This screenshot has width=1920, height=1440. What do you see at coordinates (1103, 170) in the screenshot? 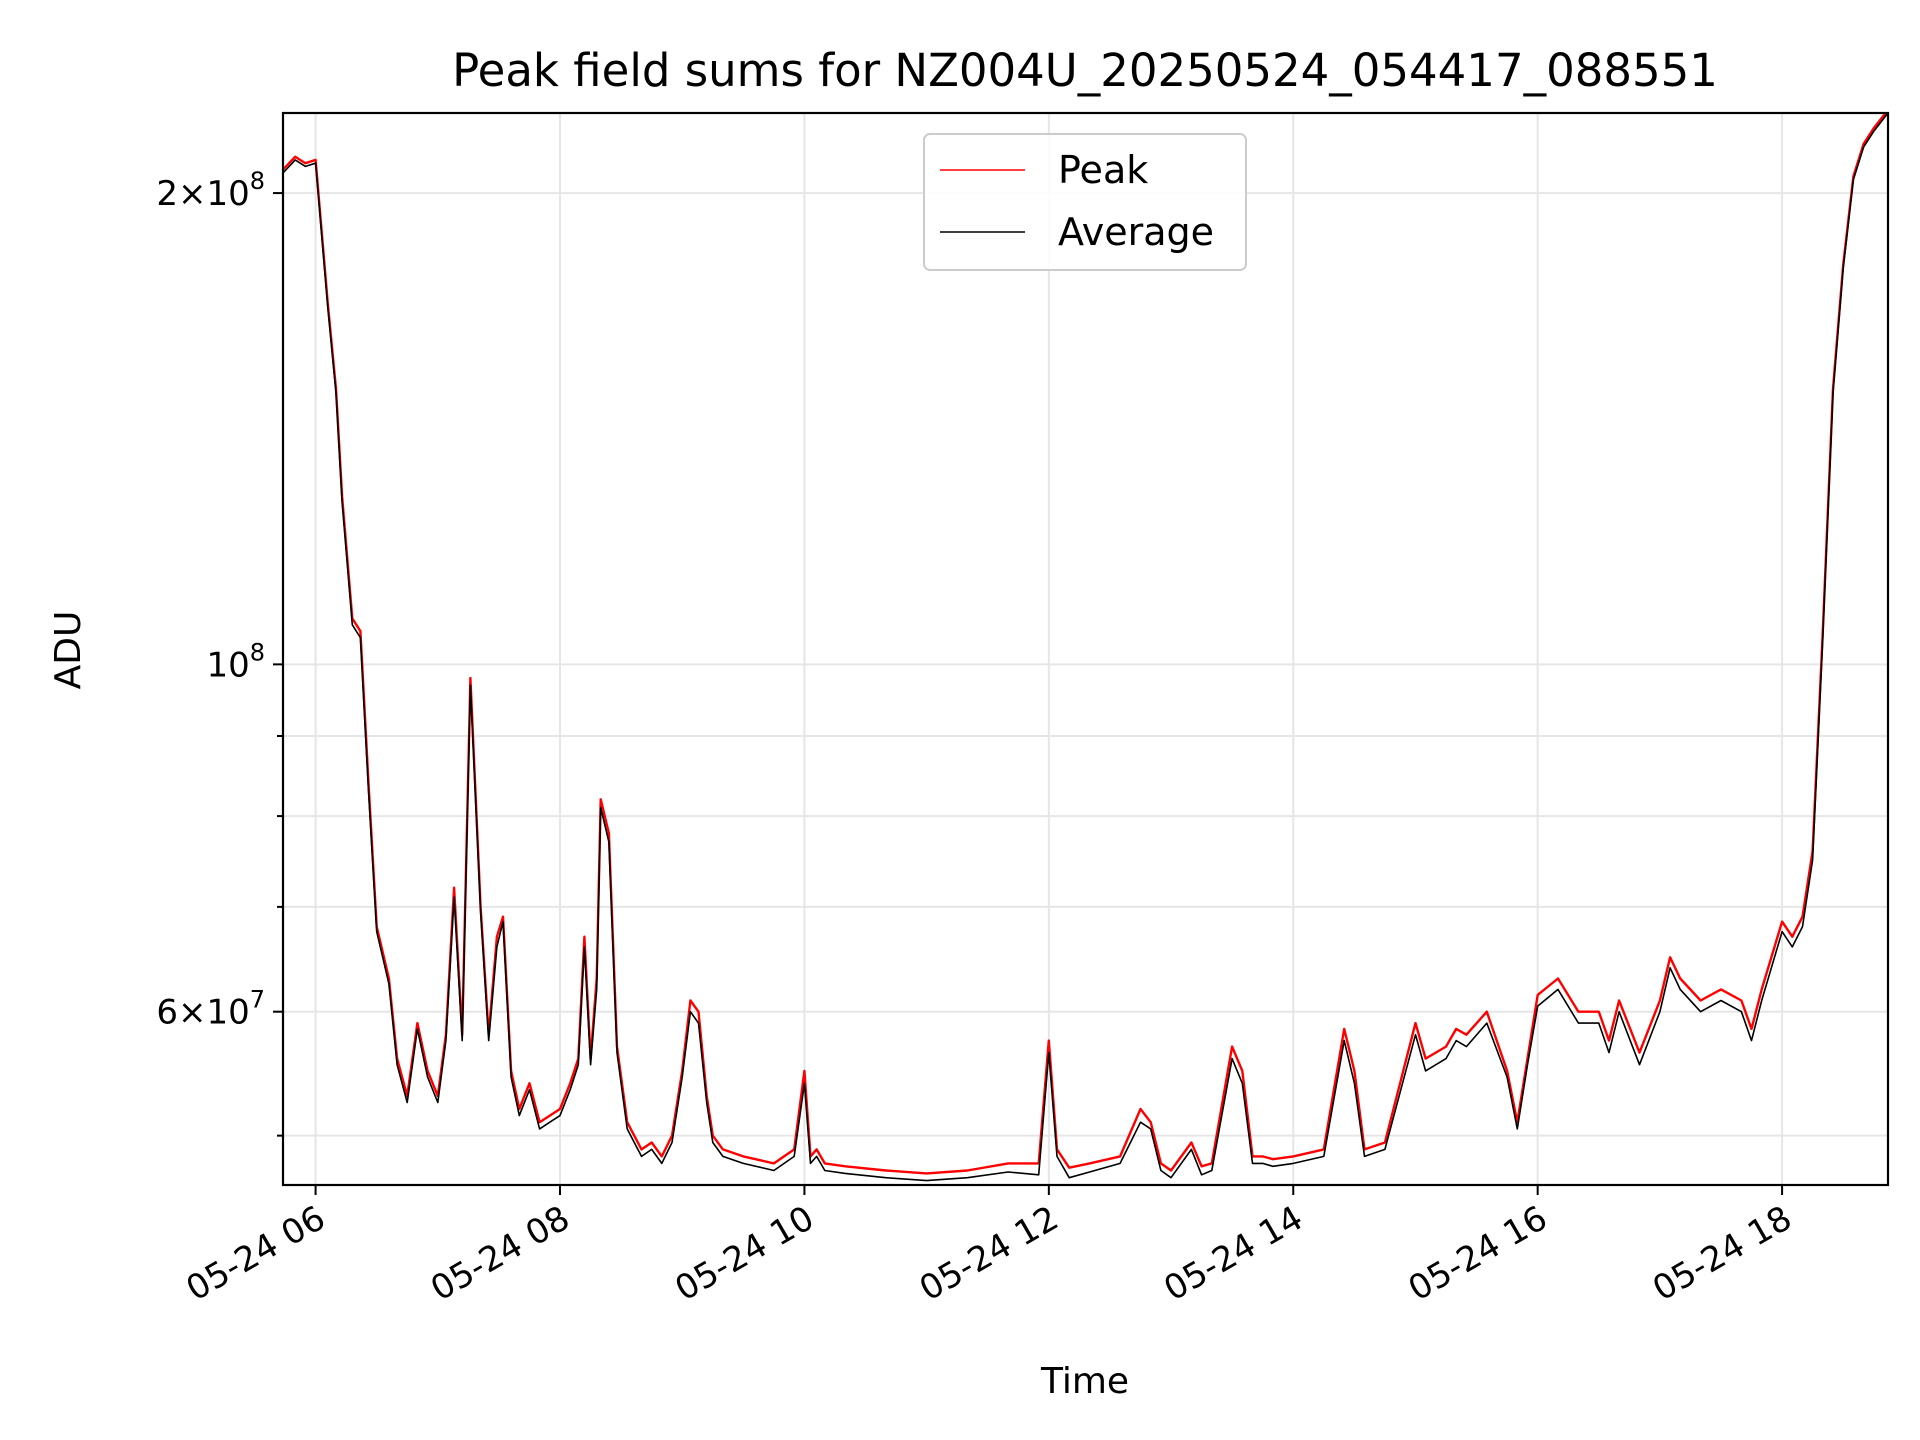
I see `legend-label-peak: Peak` at bounding box center [1103, 170].